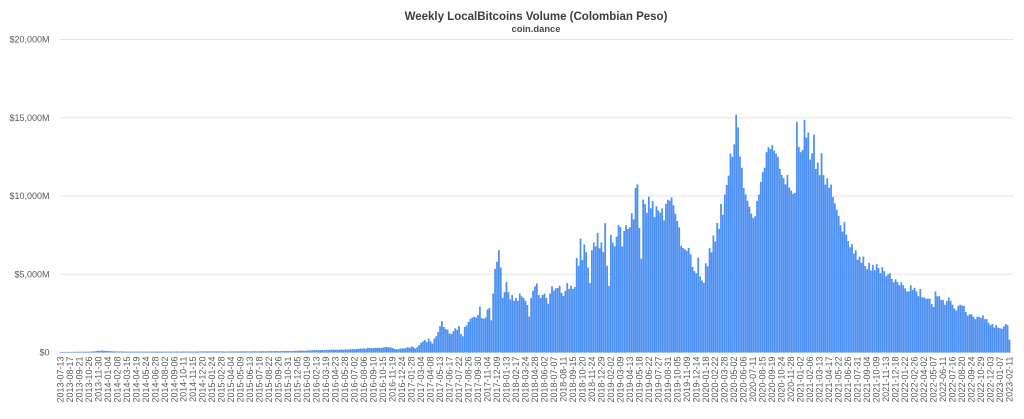 This screenshot has height=419, width=1024. Describe the element at coordinates (29, 40) in the screenshot. I see `svg-text: $20,000M` at that location.